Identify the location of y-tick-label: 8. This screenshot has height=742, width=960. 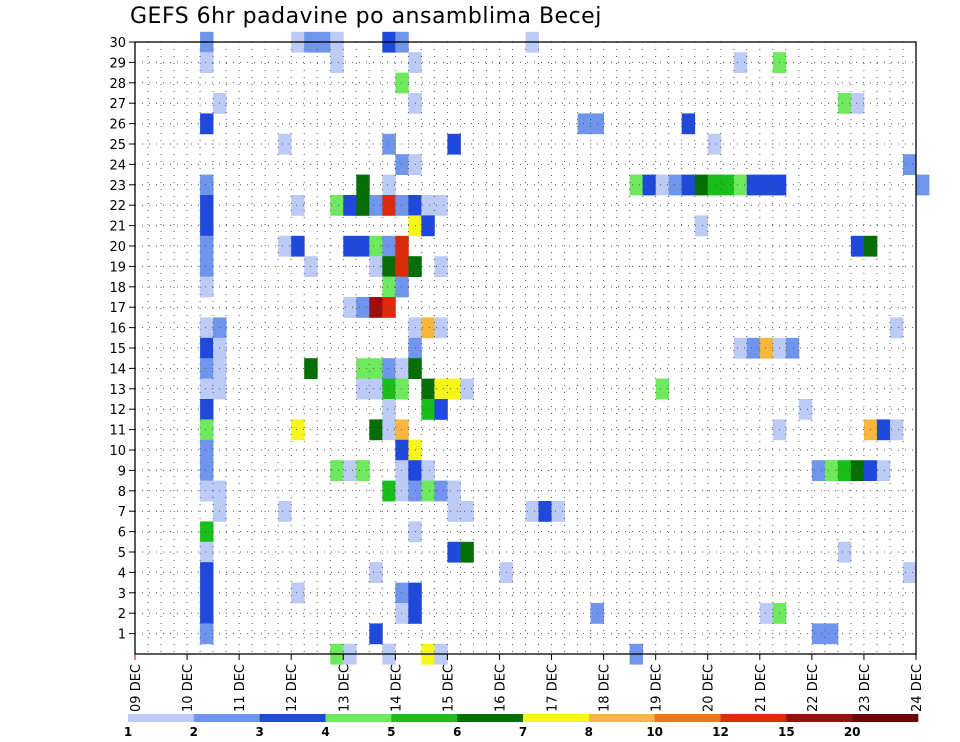
(122, 492).